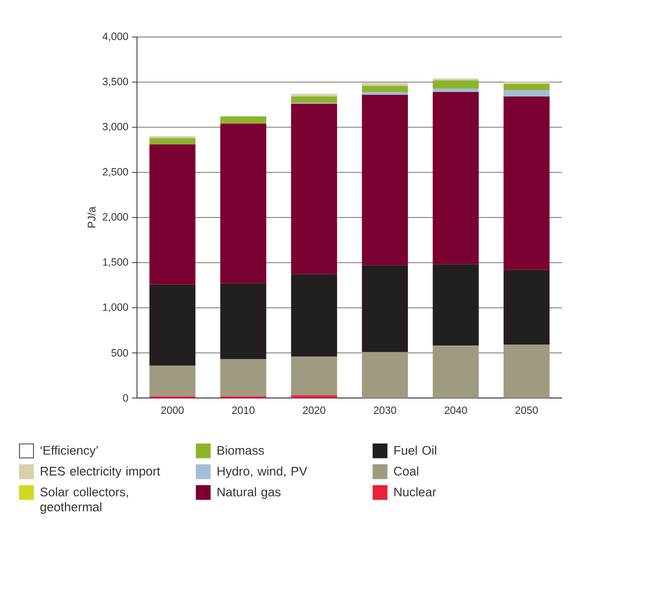 Image resolution: width=661 pixels, height=614 pixels. I want to click on legend-label: Biomass, so click(241, 450).